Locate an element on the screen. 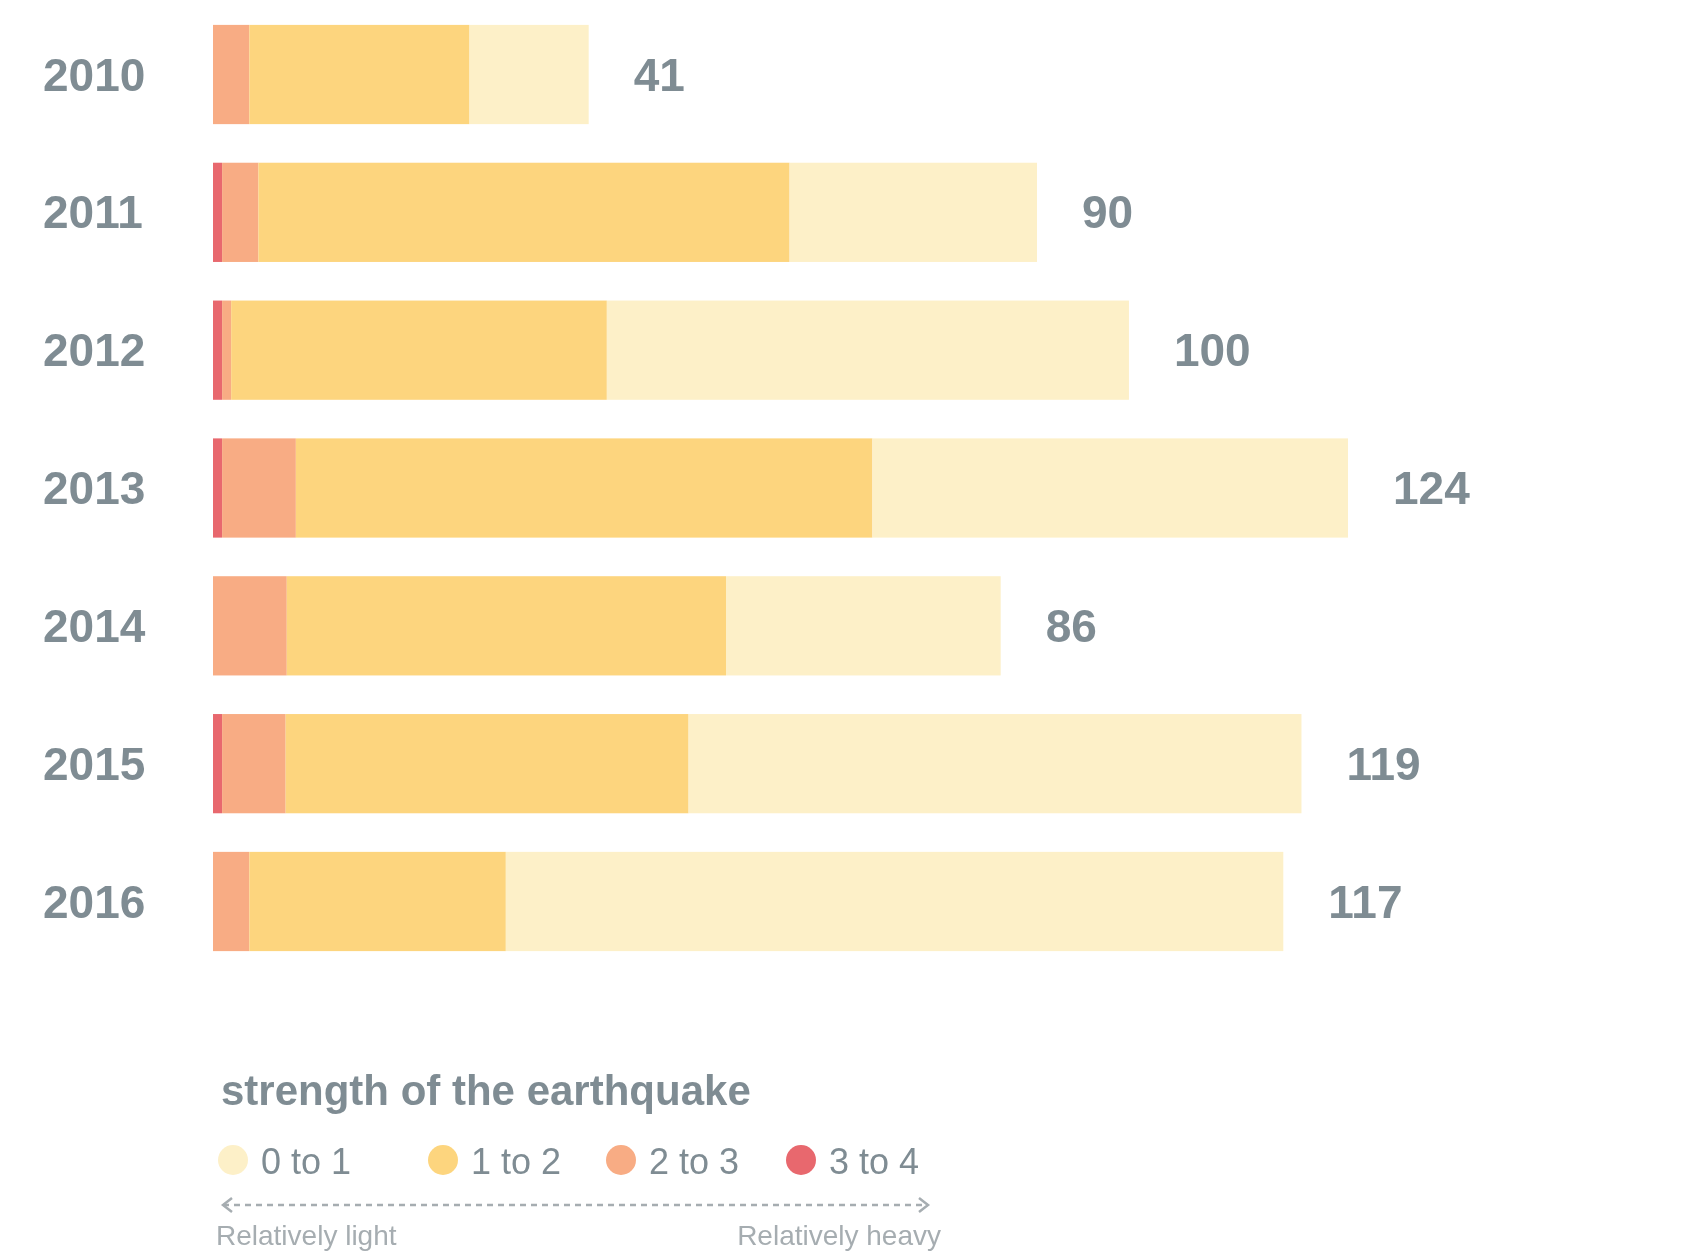  y-tick-label: 2013 is located at coordinates (94, 488).